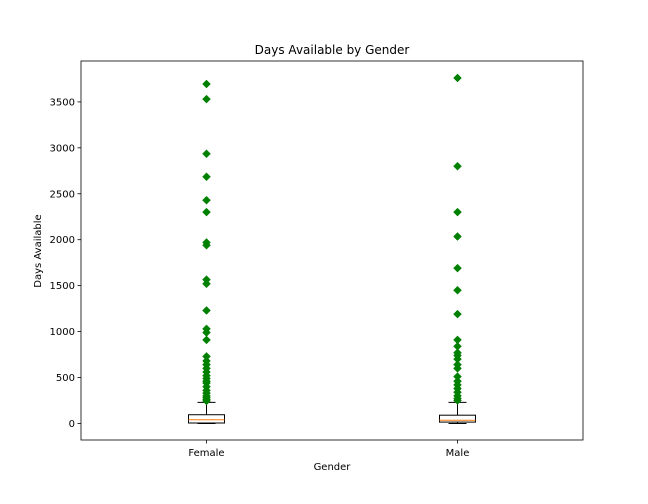  I want to click on y-tick-label: 0, so click(72, 424).